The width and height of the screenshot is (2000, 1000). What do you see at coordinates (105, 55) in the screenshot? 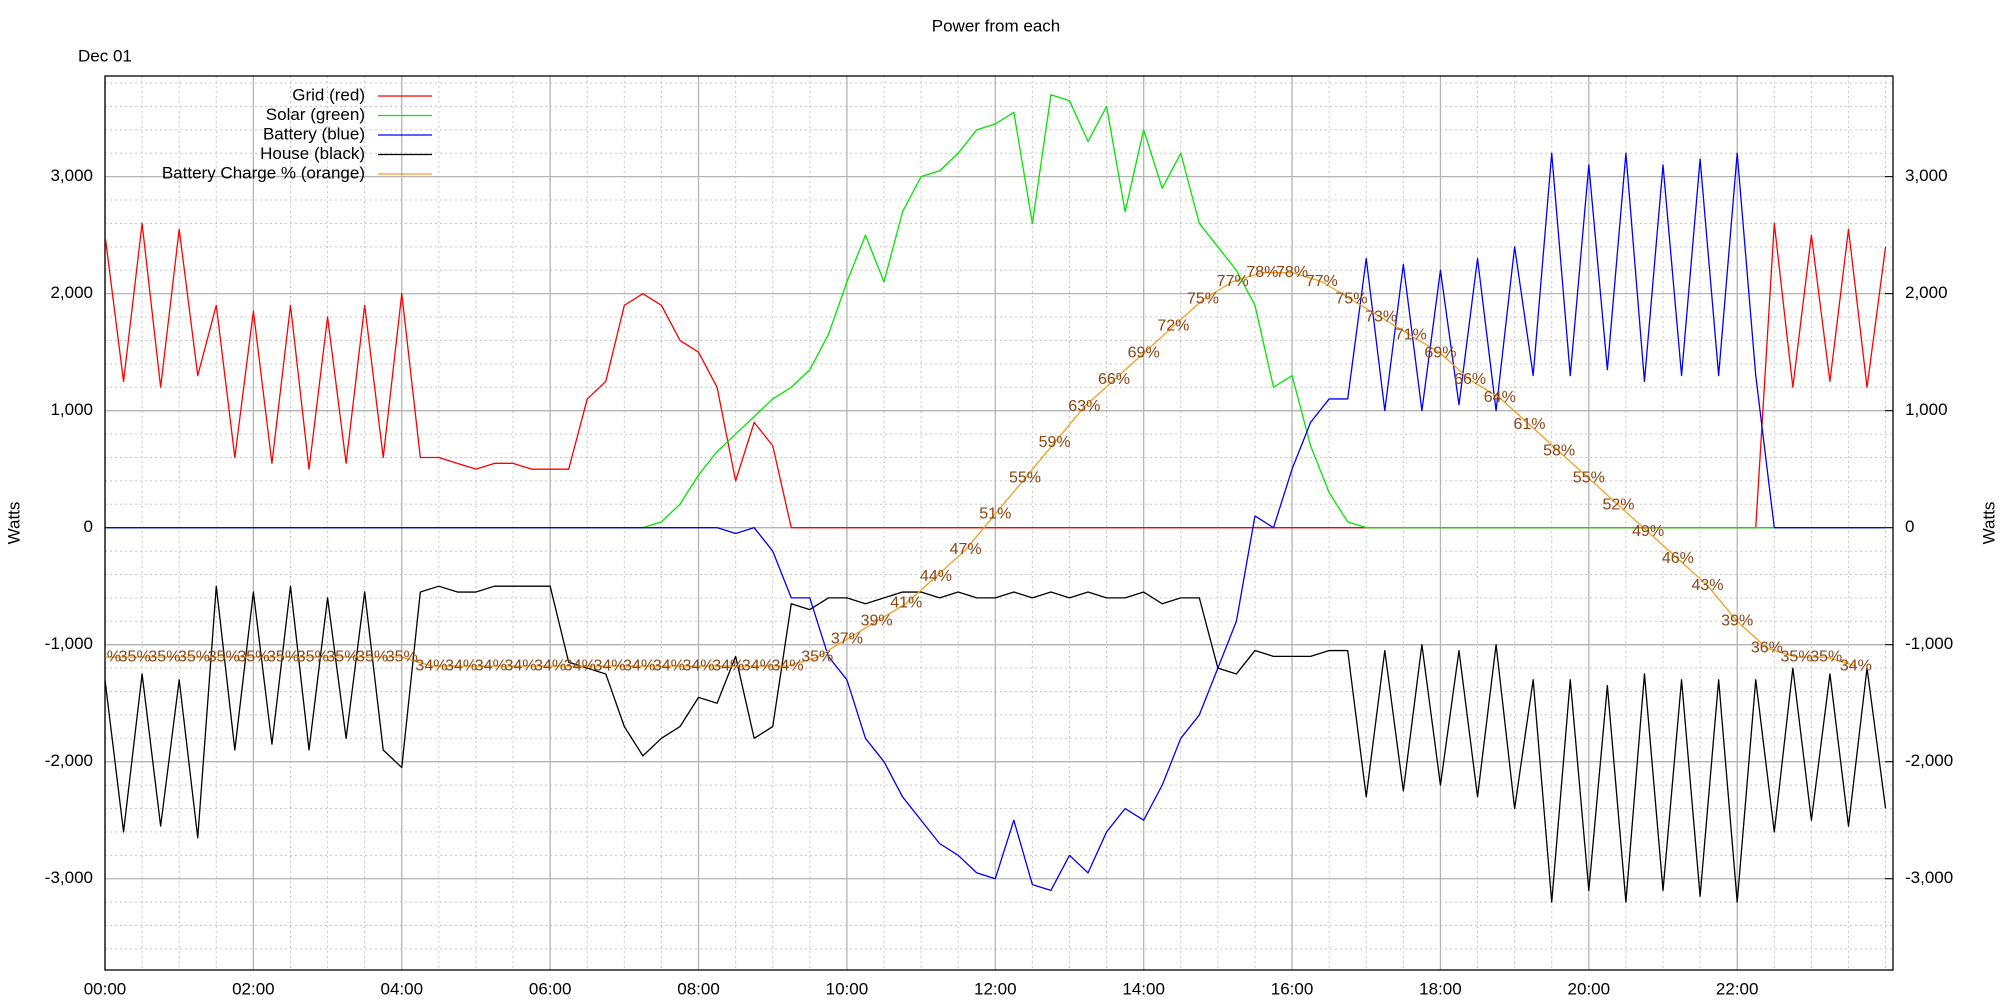
I see `chart-subtitle: Dec 01` at bounding box center [105, 55].